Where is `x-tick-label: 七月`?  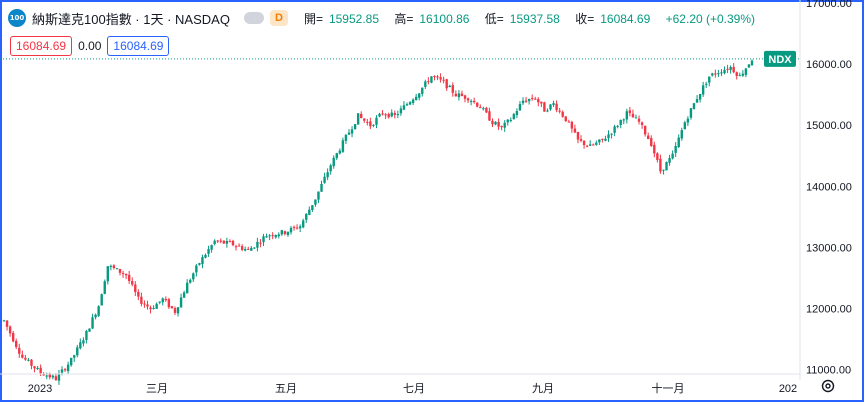 x-tick-label: 七月 is located at coordinates (414, 388).